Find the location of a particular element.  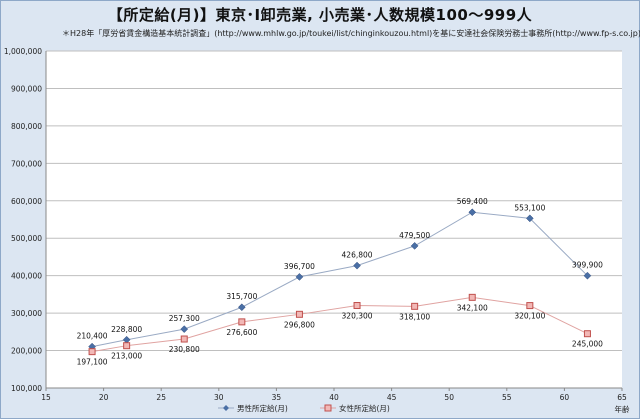

x-tick-label: 65 is located at coordinates (622, 397).